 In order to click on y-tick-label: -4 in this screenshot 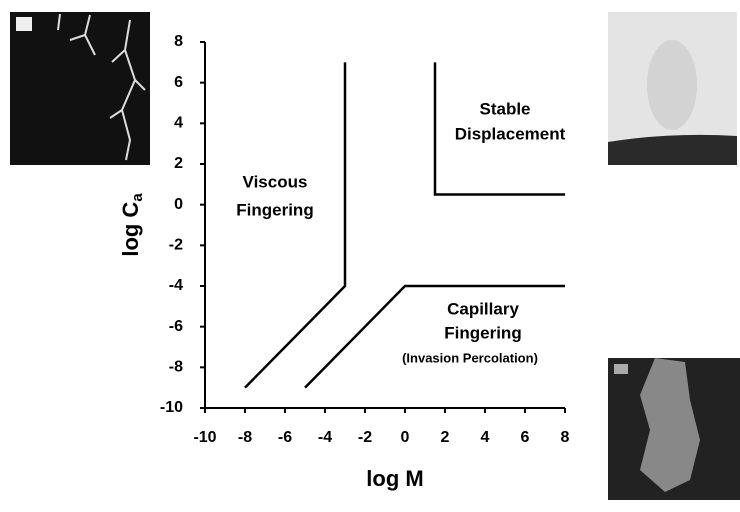, I will do `click(176, 285)`.